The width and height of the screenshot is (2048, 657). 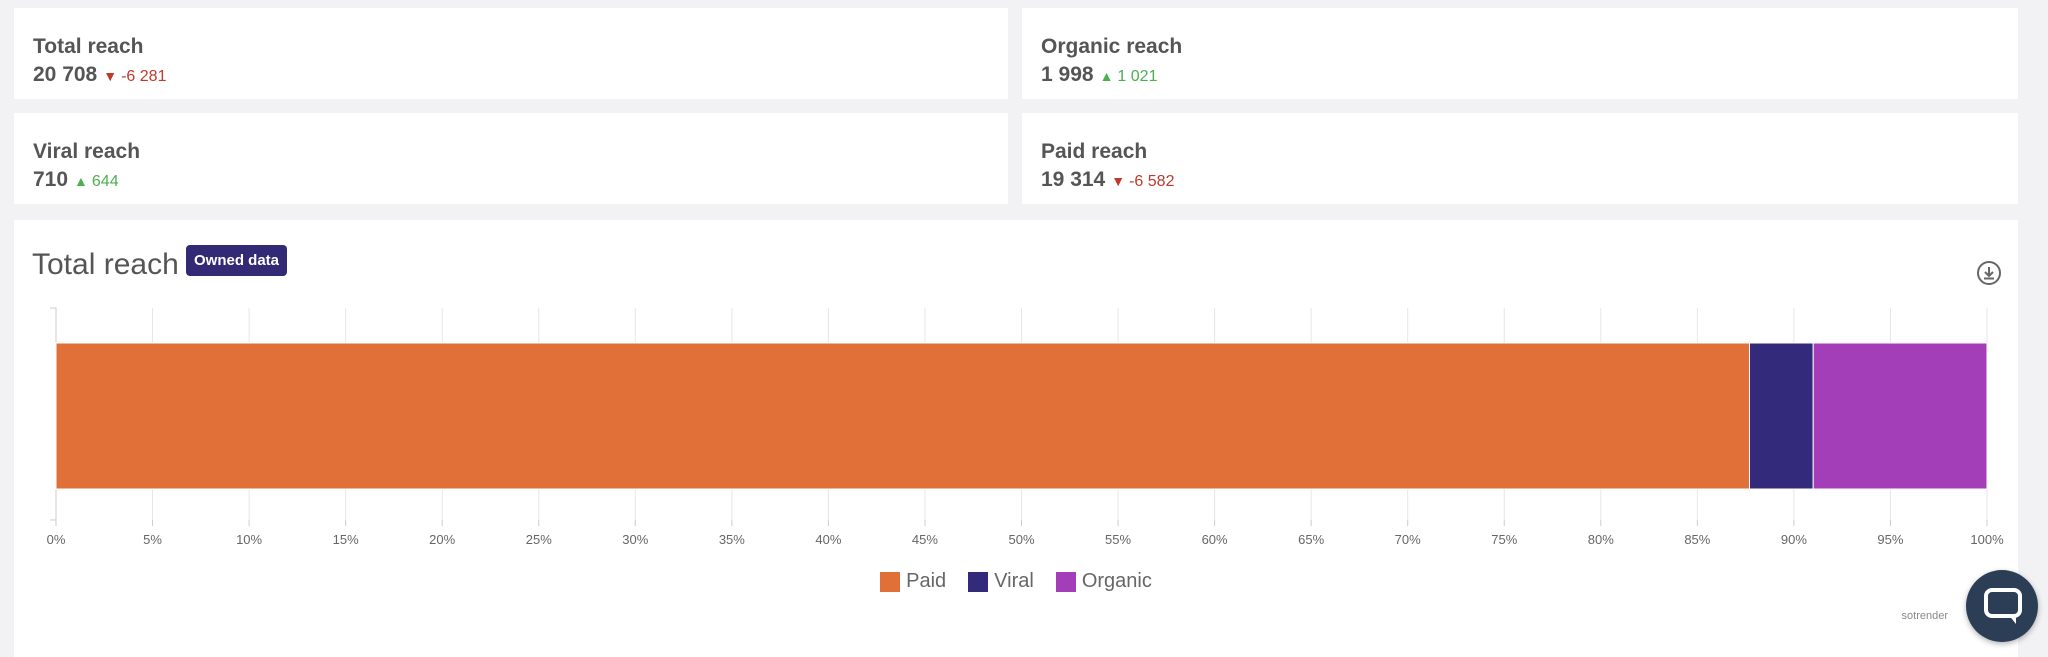 I want to click on x-tick-label: 20%, so click(x=442, y=539).